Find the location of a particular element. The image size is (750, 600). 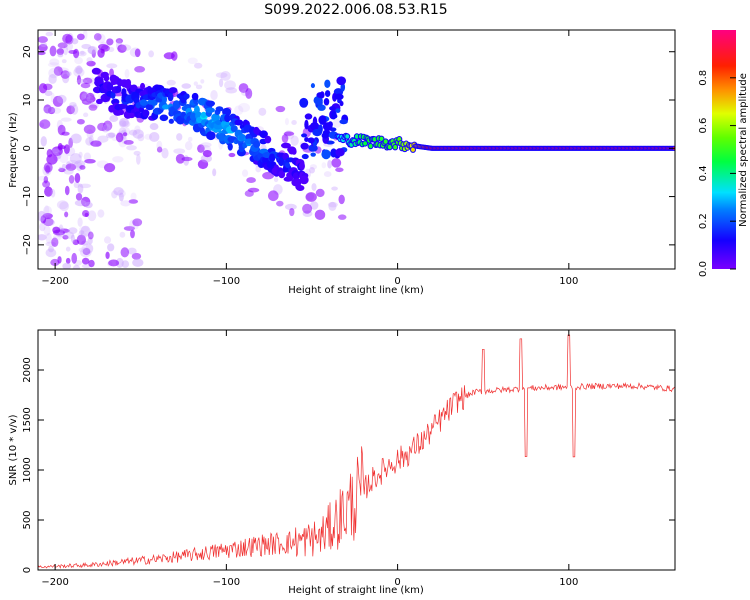

colorbar-tick-label: 0.0 is located at coordinates (703, 269).